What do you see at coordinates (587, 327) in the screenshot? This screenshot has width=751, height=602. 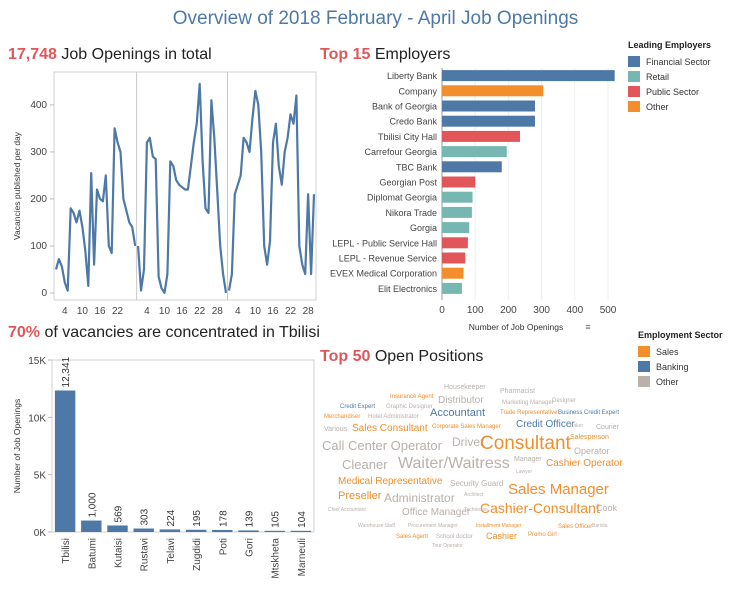 I see `sort-icon: ≡` at bounding box center [587, 327].